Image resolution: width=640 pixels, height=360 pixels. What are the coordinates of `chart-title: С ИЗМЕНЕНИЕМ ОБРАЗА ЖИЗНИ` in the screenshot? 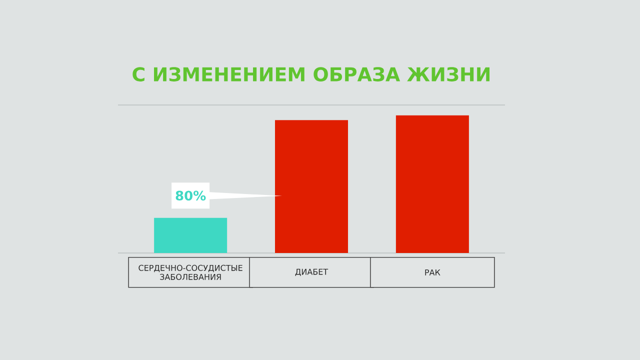 It's located at (311, 74).